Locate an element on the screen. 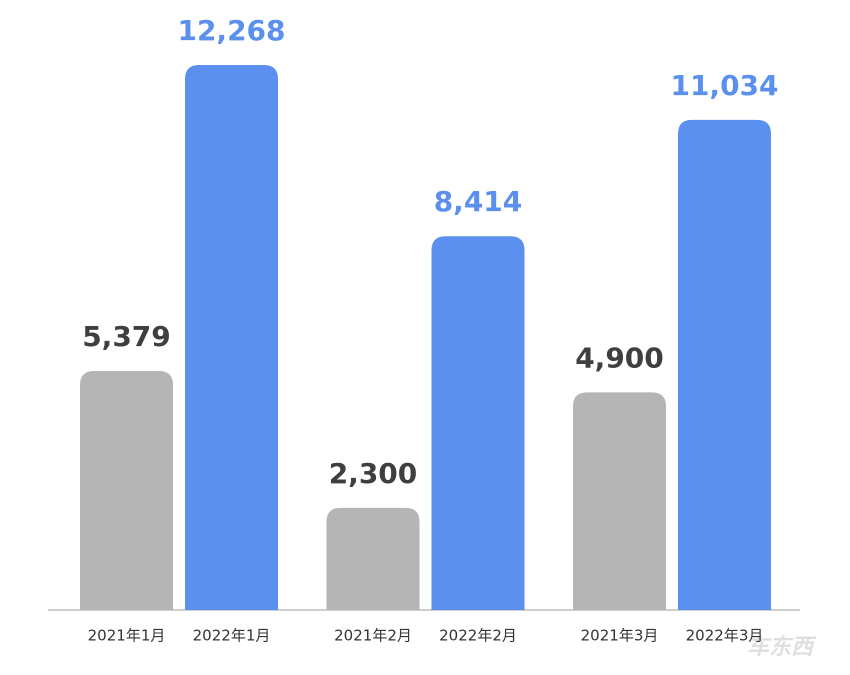 Image resolution: width=850 pixels, height=675 pixels. value-label: 11,034 is located at coordinates (724, 85).